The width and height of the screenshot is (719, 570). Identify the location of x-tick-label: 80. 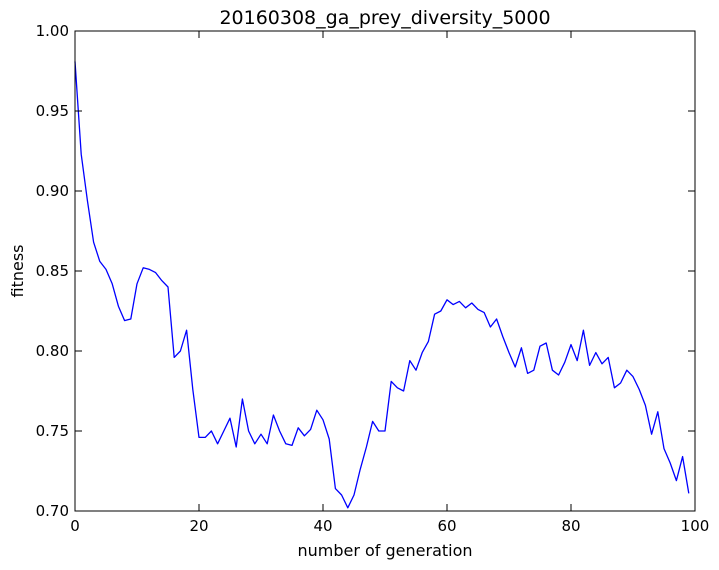
(570, 526).